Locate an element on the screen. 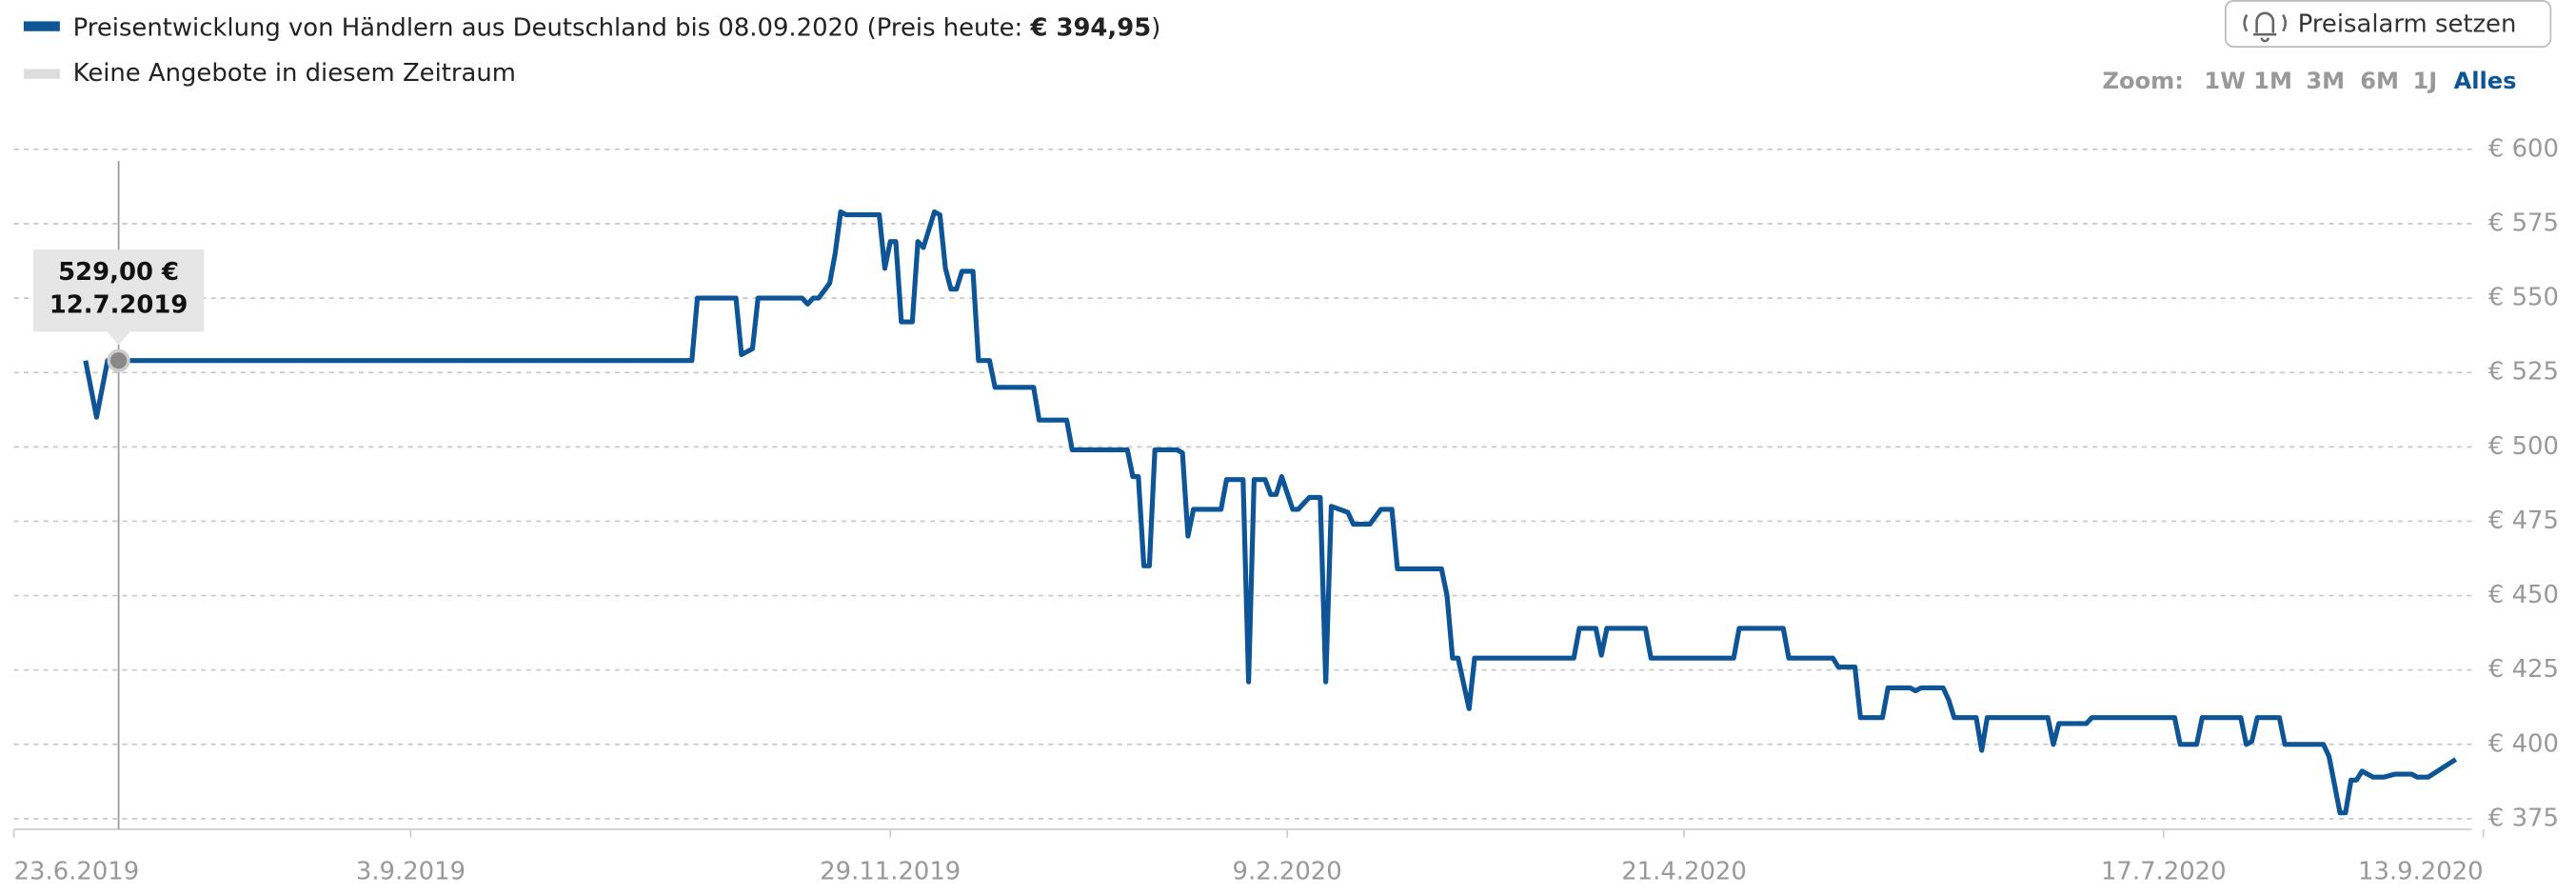 This screenshot has height=895, width=2576. y-tick-label: € 600 is located at coordinates (2523, 148).